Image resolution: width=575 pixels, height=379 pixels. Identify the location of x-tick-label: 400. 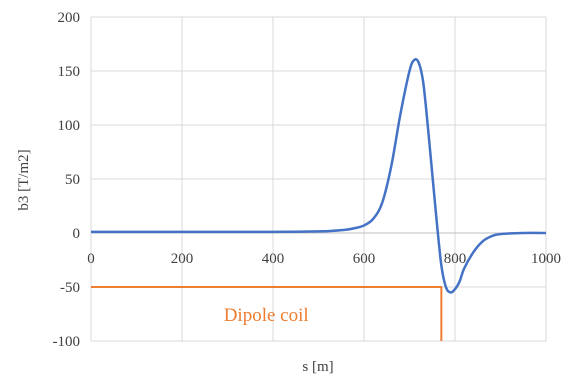
(273, 259).